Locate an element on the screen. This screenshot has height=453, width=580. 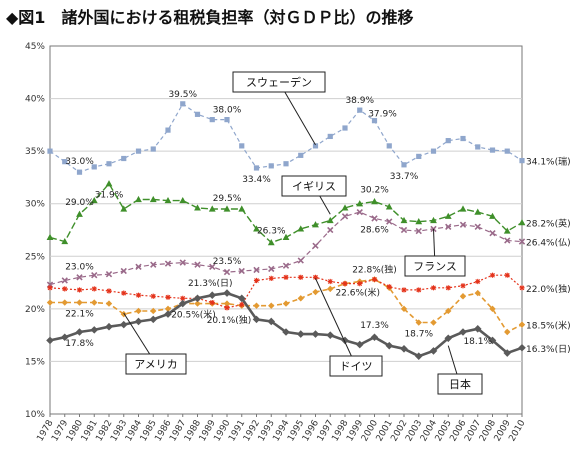
series-name-france: フランス is located at coordinates (435, 266).